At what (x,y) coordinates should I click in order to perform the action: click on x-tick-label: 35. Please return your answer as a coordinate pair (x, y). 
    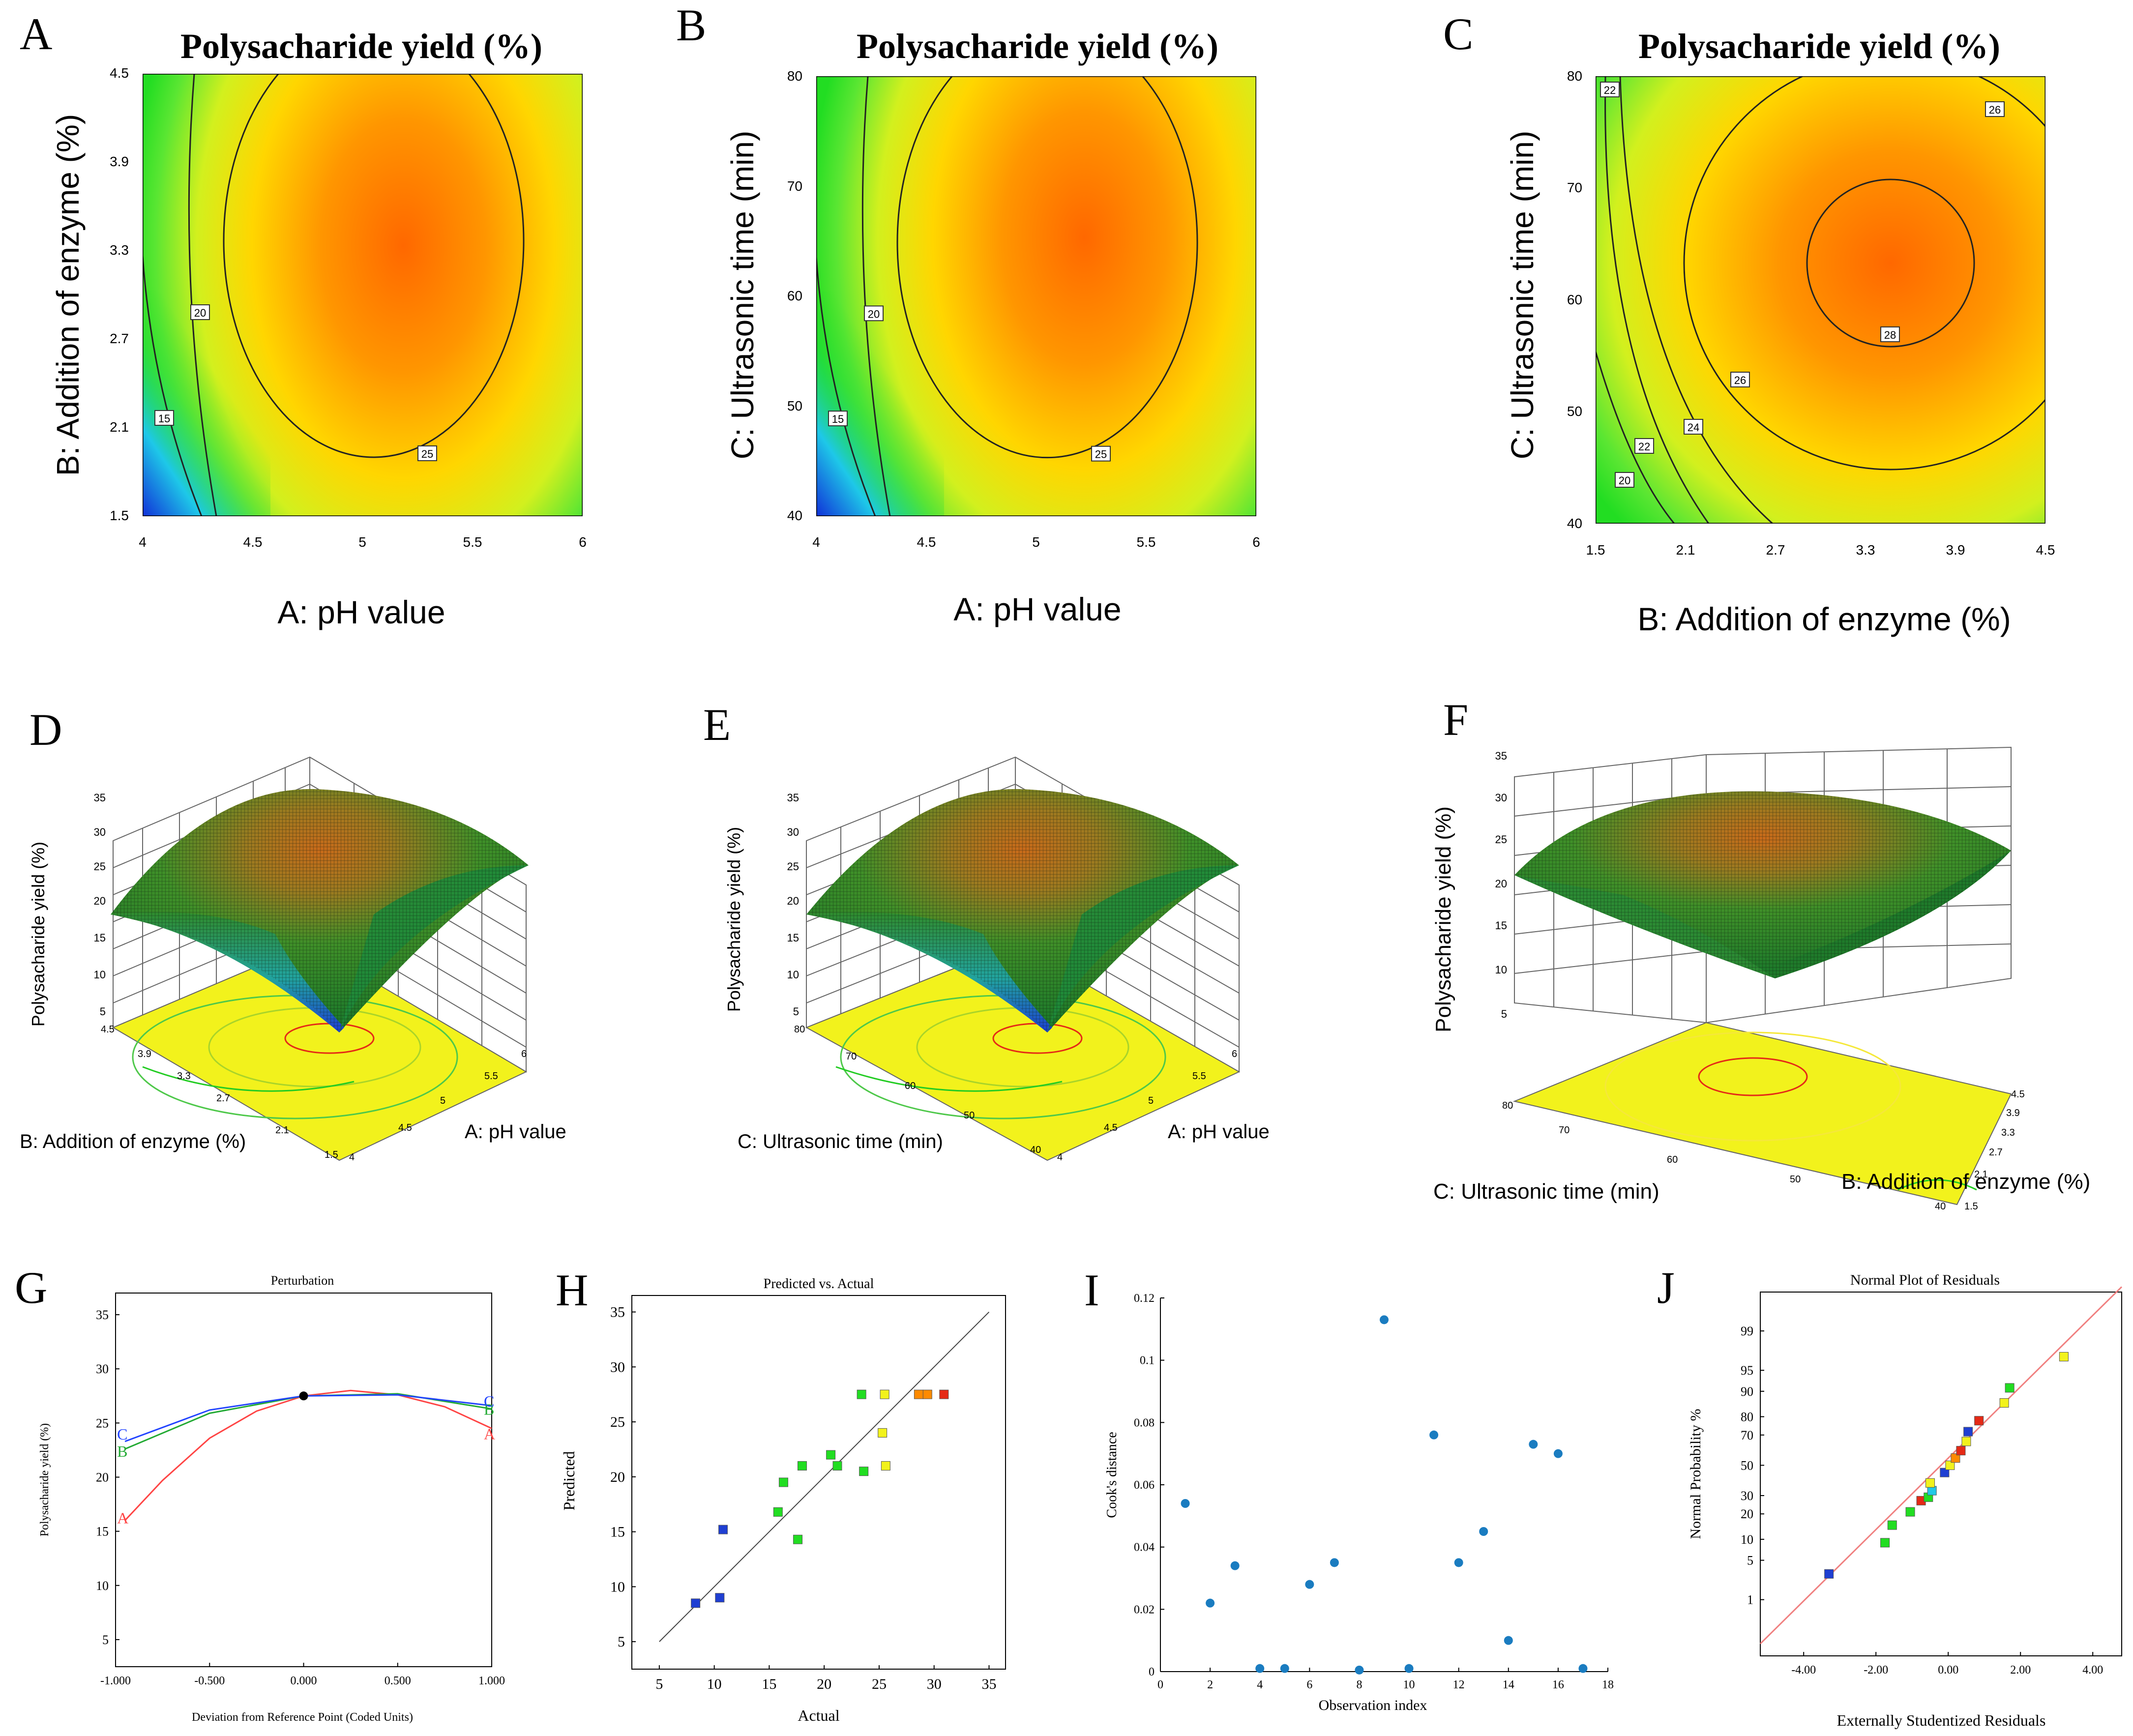
    Looking at the image, I should click on (988, 1684).